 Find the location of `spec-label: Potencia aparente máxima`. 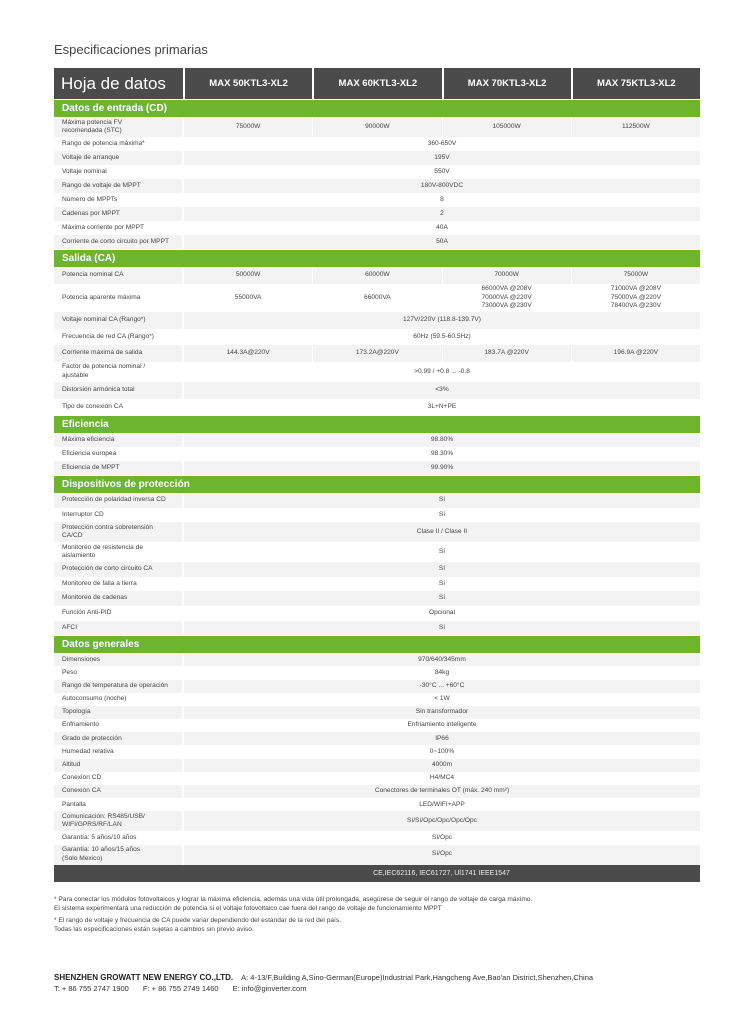

spec-label: Potencia aparente máxima is located at coordinates (118, 297).